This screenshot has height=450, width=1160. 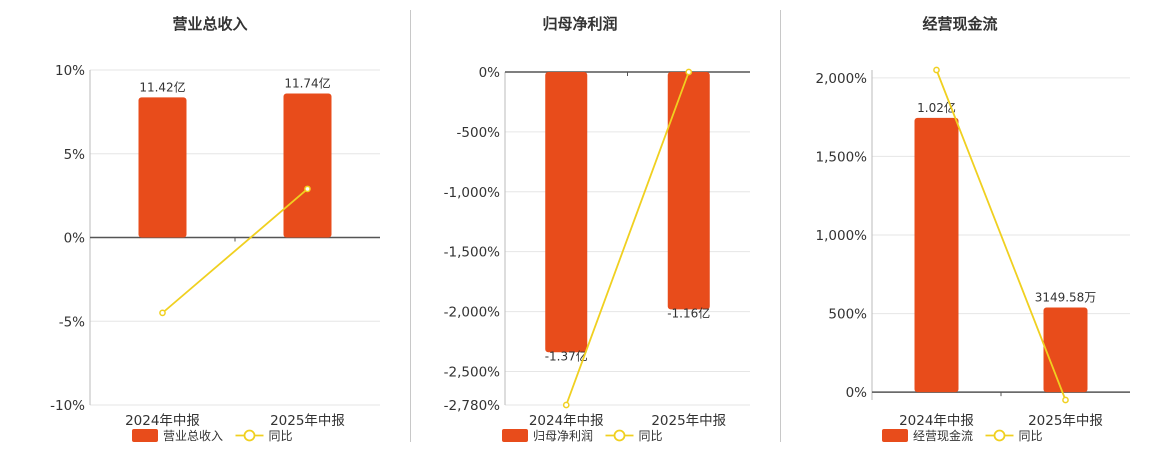 What do you see at coordinates (472, 406) in the screenshot?
I see `y-tick-label: -2,780%` at bounding box center [472, 406].